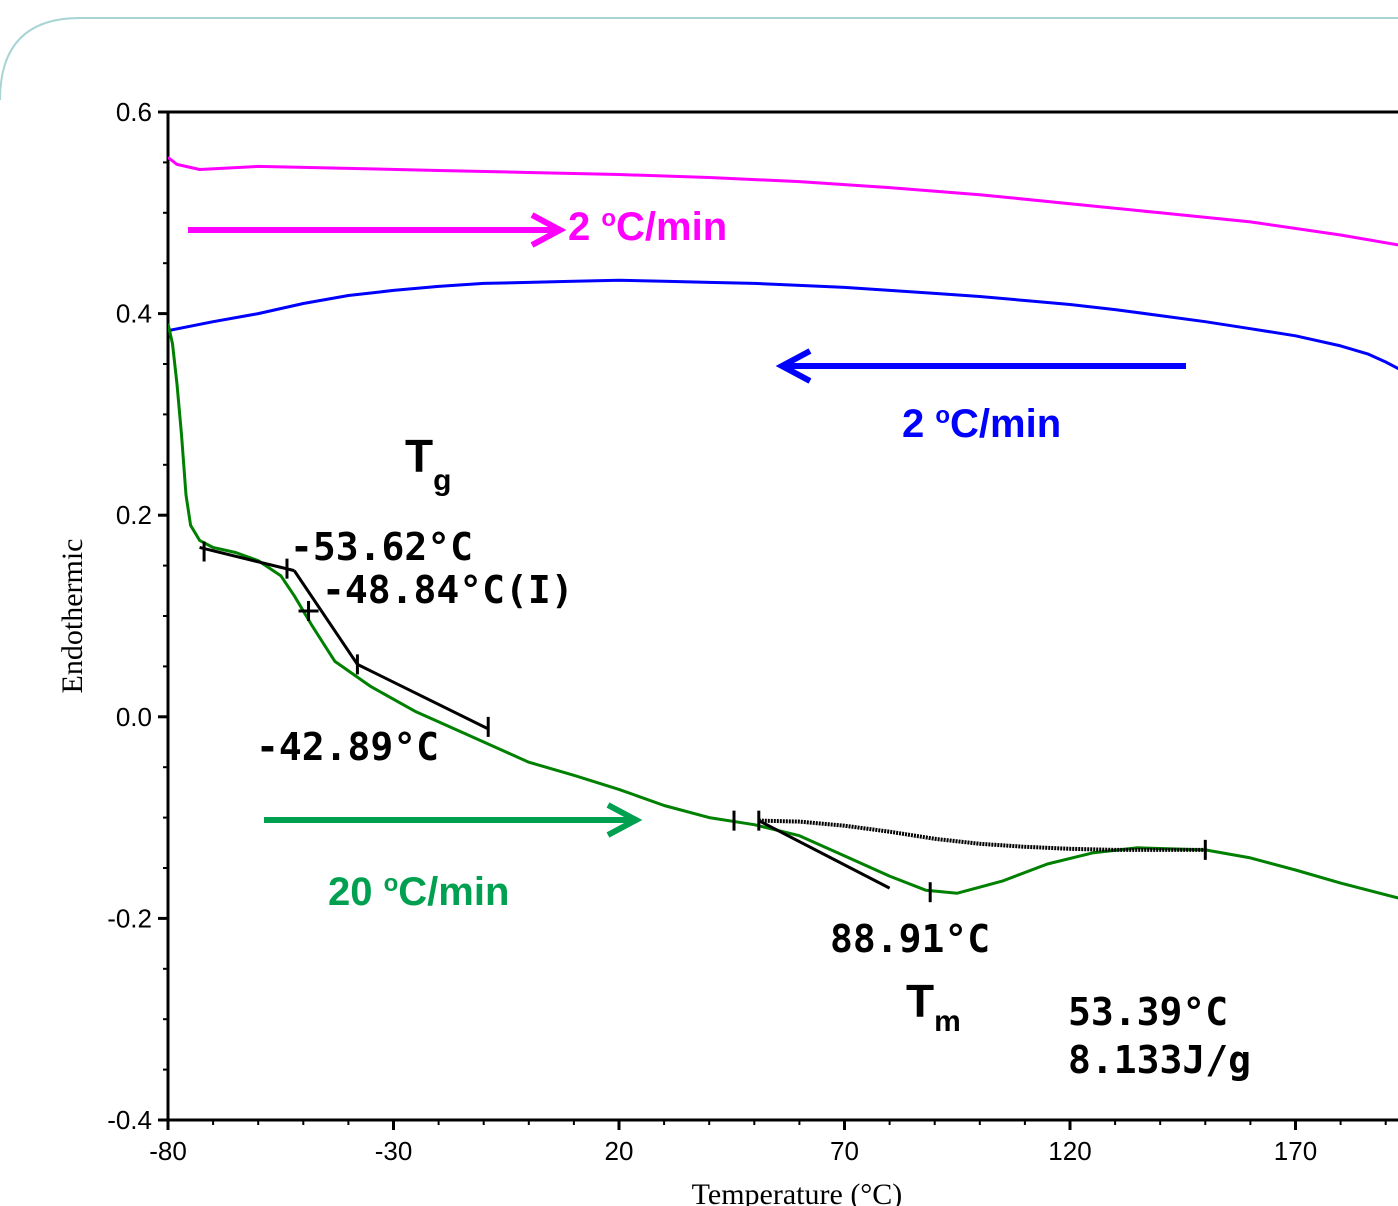 This screenshot has height=1206, width=1398. What do you see at coordinates (793, 366) in the screenshot?
I see `blue-direction-arrow-head` at bounding box center [793, 366].